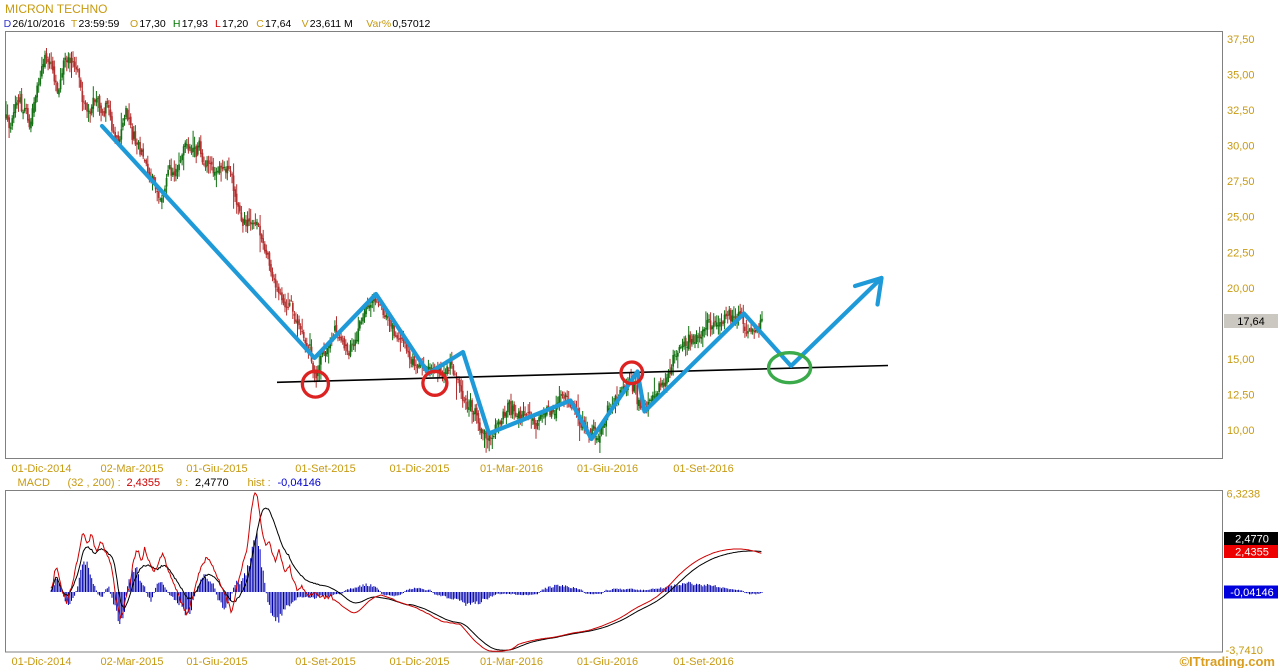 Image resolution: width=1278 pixels, height=668 pixels. What do you see at coordinates (38, 24) in the screenshot?
I see `svg-text: 26/10/2016` at bounding box center [38, 24].